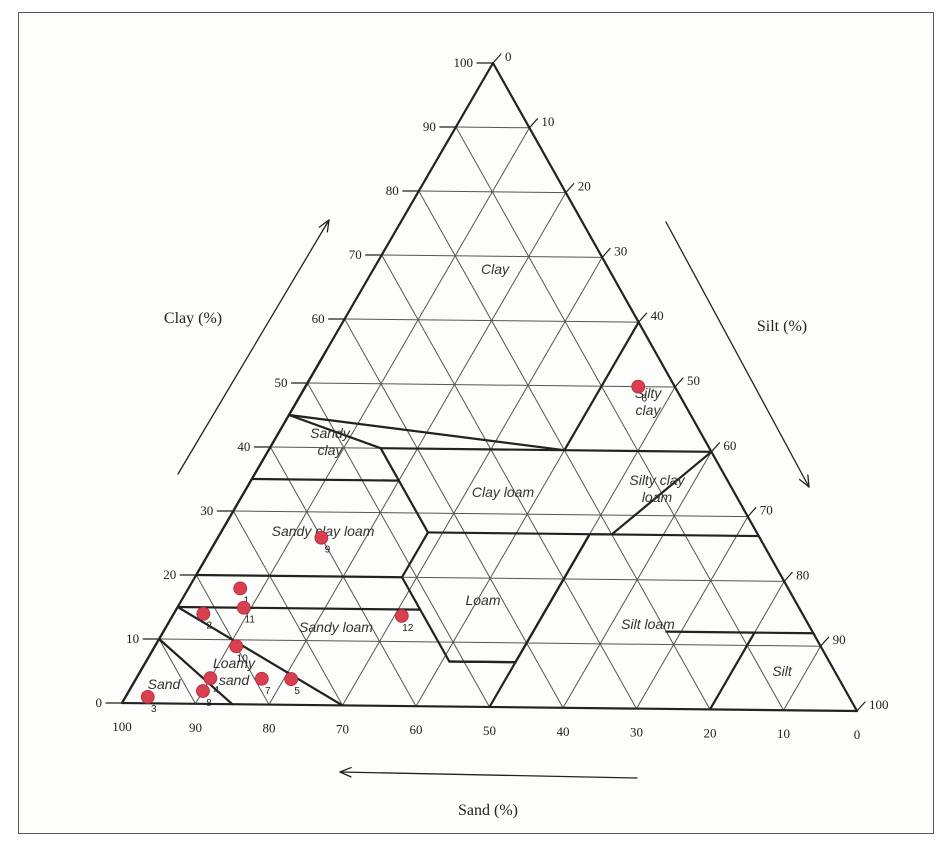  What do you see at coordinates (648, 624) in the screenshot?
I see `region-label-silt-loam: Silt loam` at bounding box center [648, 624].